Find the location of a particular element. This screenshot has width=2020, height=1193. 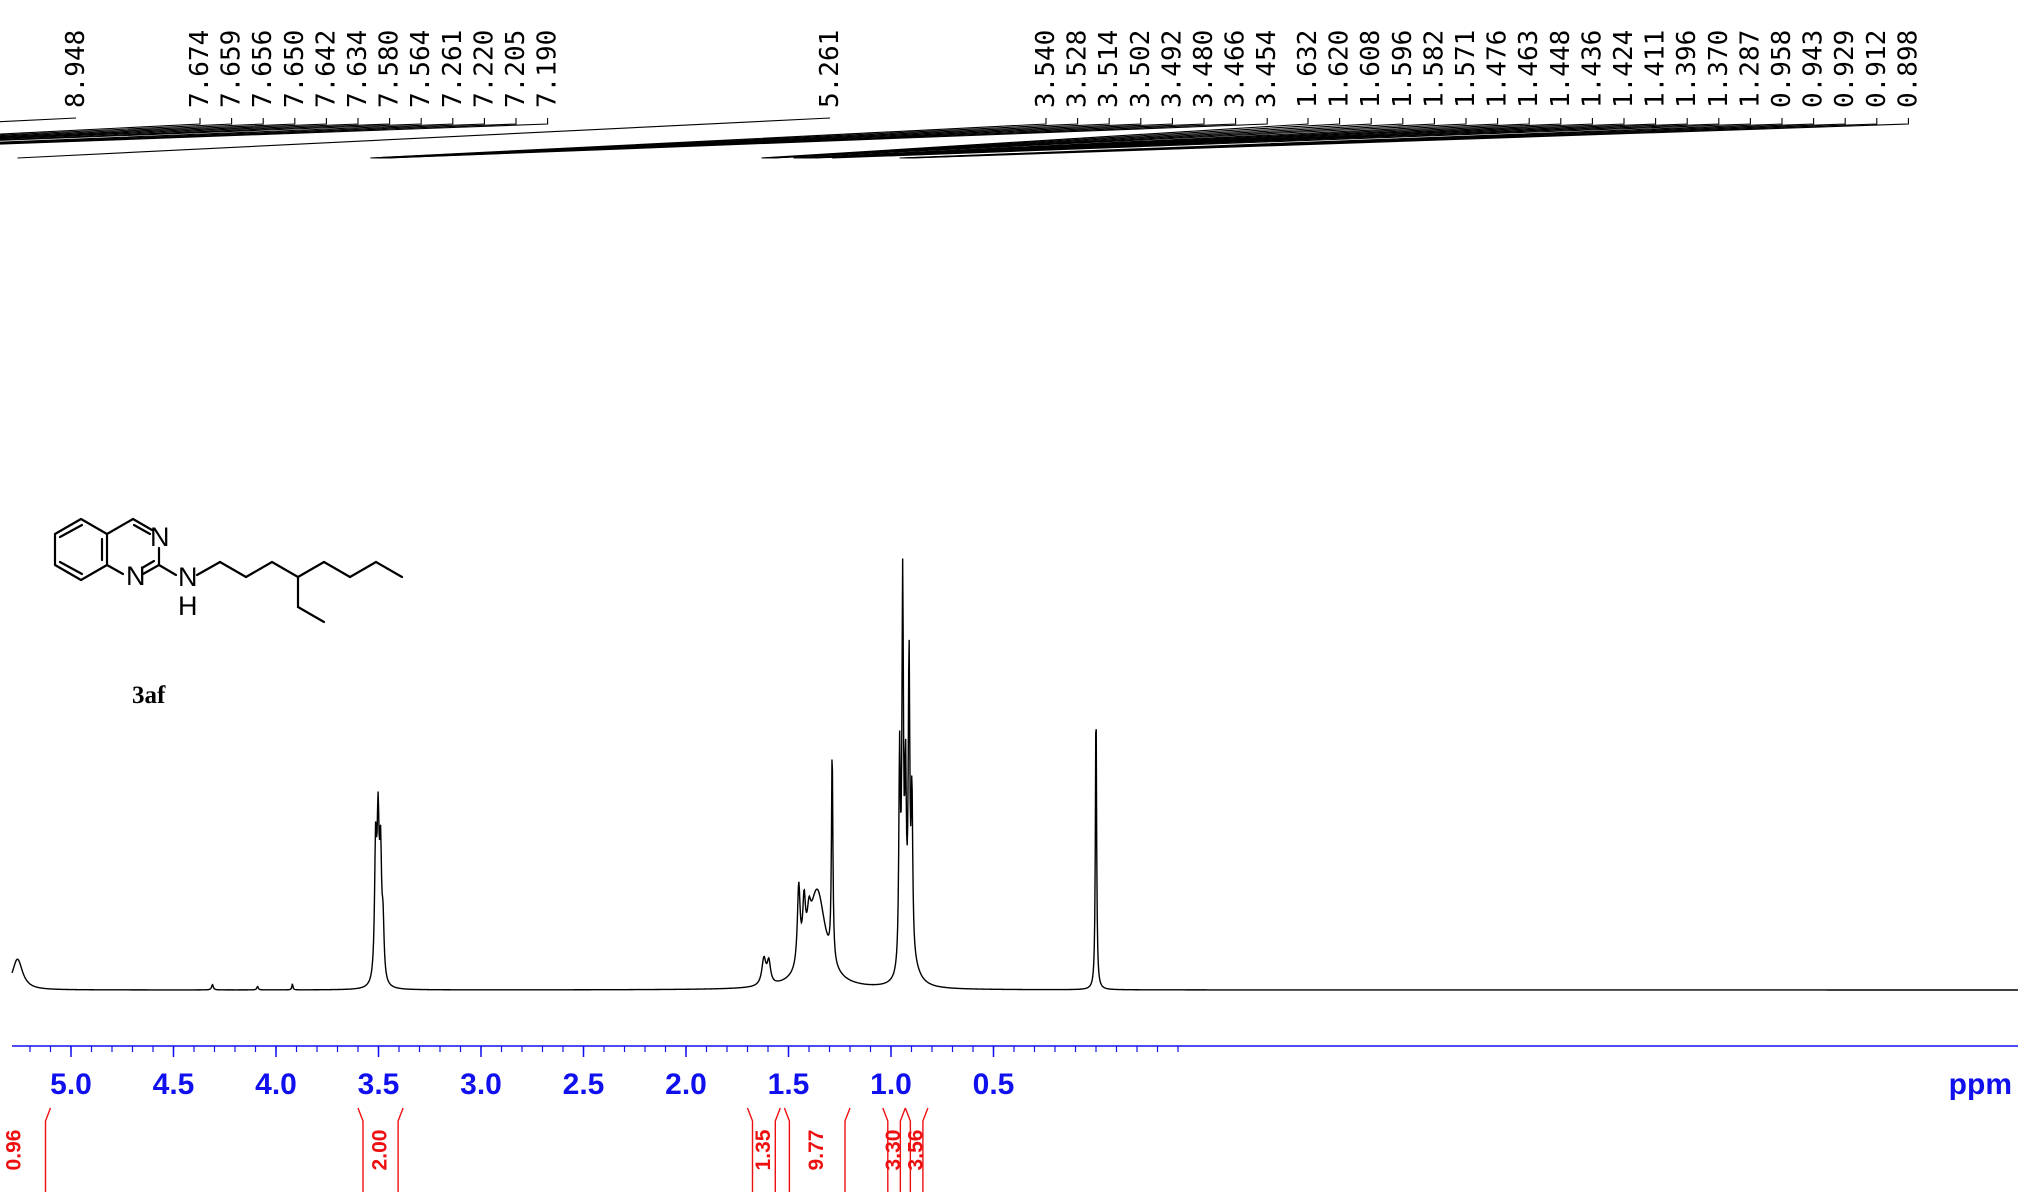

peak-shift-label: 5.261 is located at coordinates (830, 69).